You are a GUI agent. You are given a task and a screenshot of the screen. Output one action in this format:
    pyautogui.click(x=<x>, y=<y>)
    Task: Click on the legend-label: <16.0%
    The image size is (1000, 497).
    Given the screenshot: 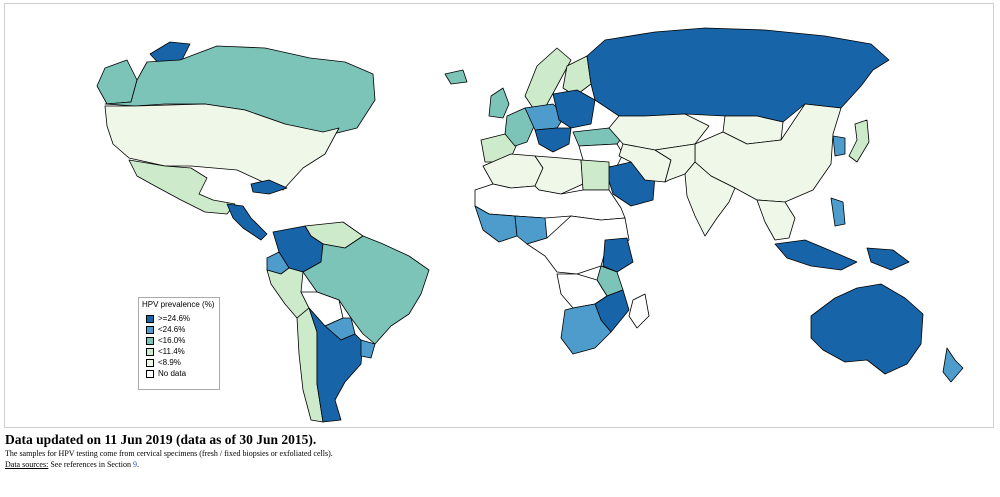 What is the action you would take?
    pyautogui.click(x=172, y=340)
    